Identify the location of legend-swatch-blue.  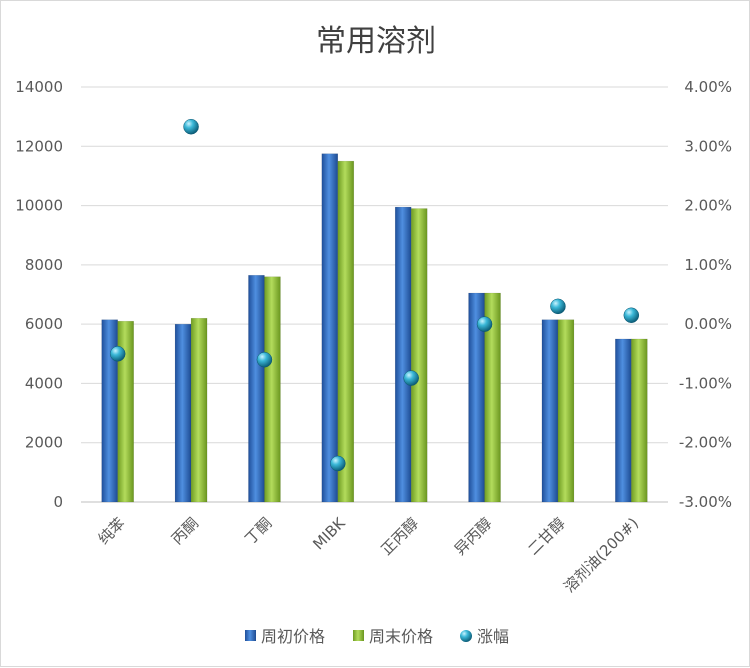
(250, 635).